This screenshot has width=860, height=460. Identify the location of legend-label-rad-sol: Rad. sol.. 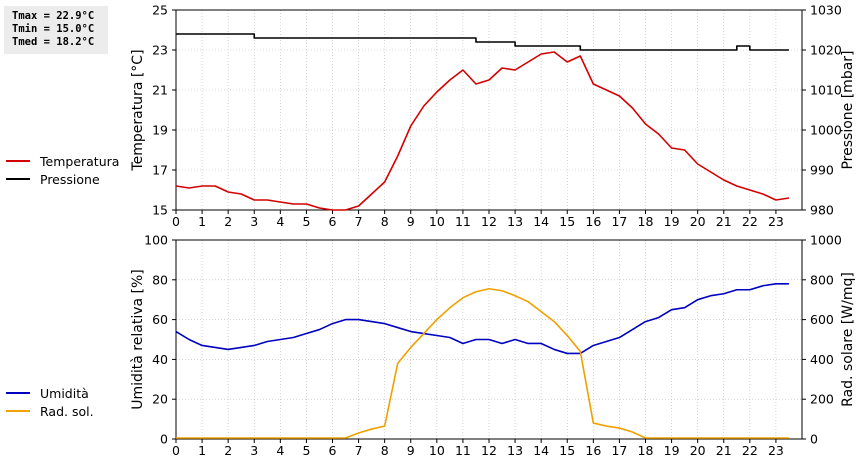
(67, 411).